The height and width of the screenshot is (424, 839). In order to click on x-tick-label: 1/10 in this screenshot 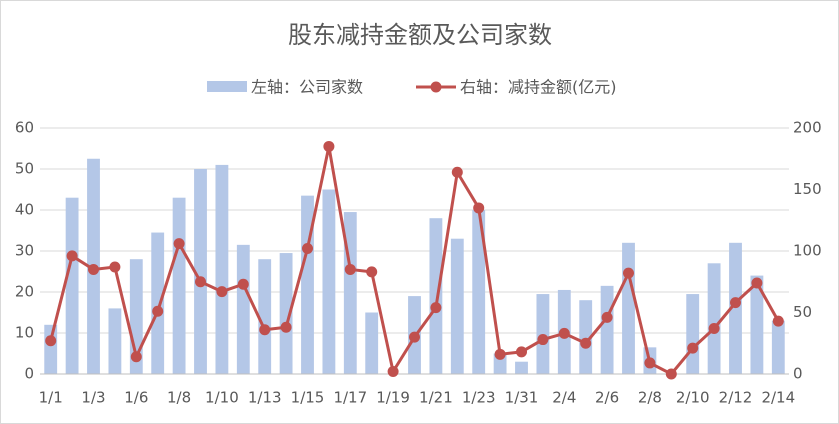, I will do `click(222, 398)`.